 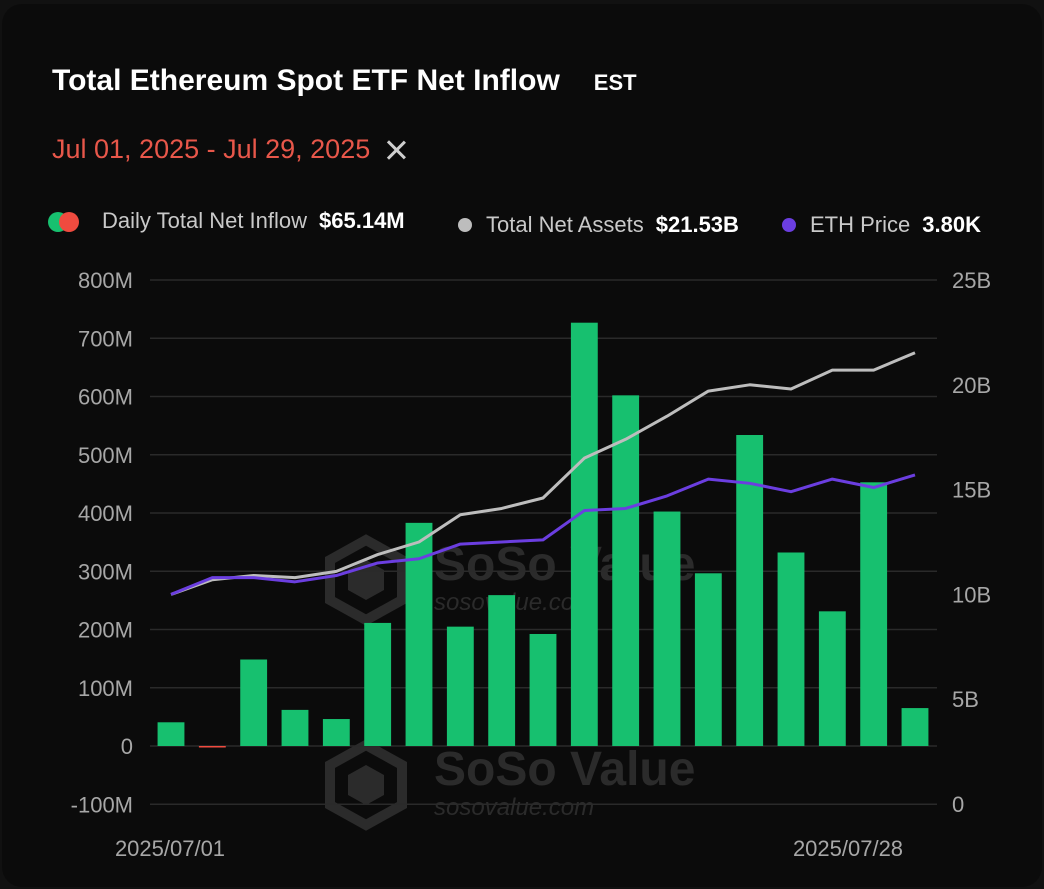 I want to click on date-range: Jul 01, 2025 - Jul 29, 2025, so click(x=211, y=149).